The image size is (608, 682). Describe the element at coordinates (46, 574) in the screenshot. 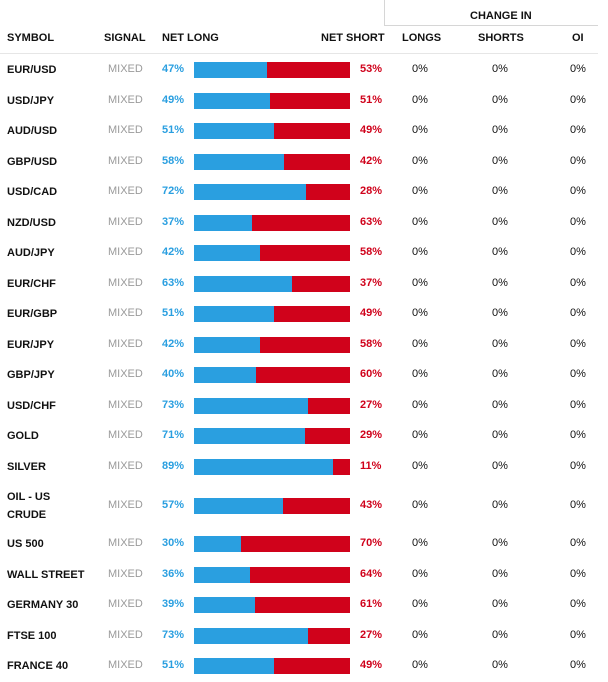

I see `symbol-cell: WALL STREET` at that location.